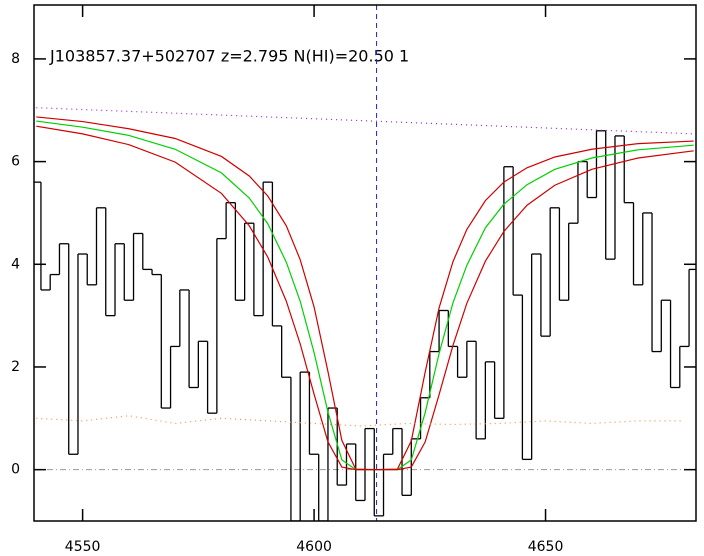  I want to click on chart-title: J103857.37+502707 z=2.795 N(HI)=20.50 1, so click(229, 56).